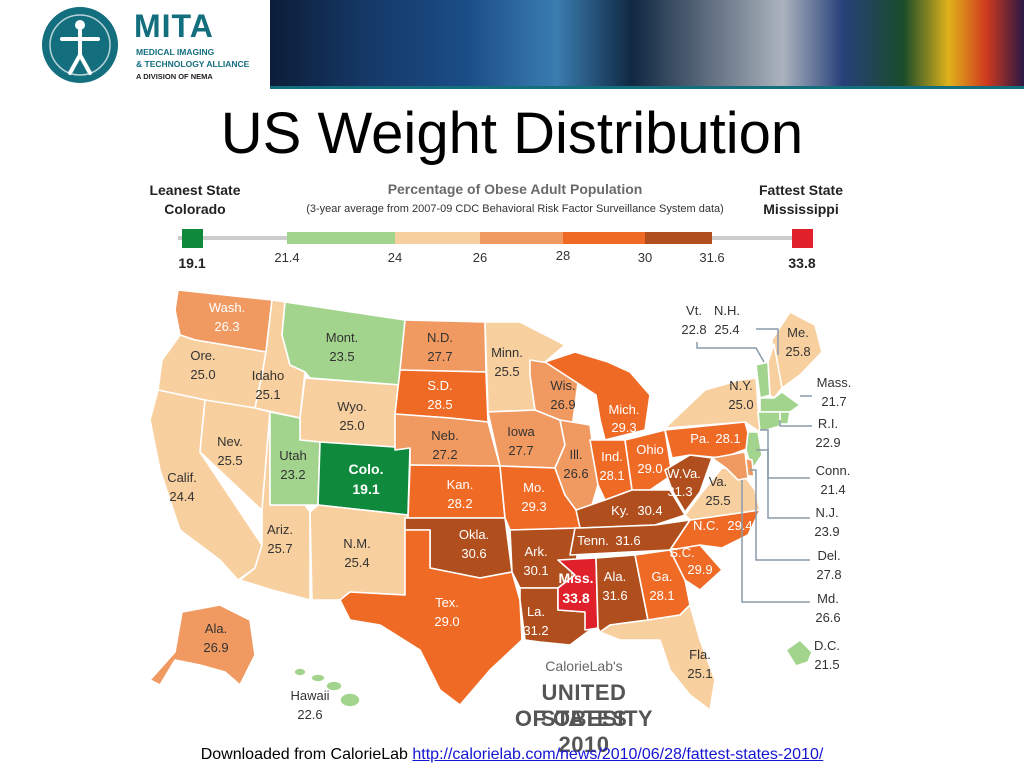 Image resolution: width=1024 pixels, height=768 pixels. Describe the element at coordinates (459, 503) in the screenshot. I see `label-ks-value: 28.2` at that location.